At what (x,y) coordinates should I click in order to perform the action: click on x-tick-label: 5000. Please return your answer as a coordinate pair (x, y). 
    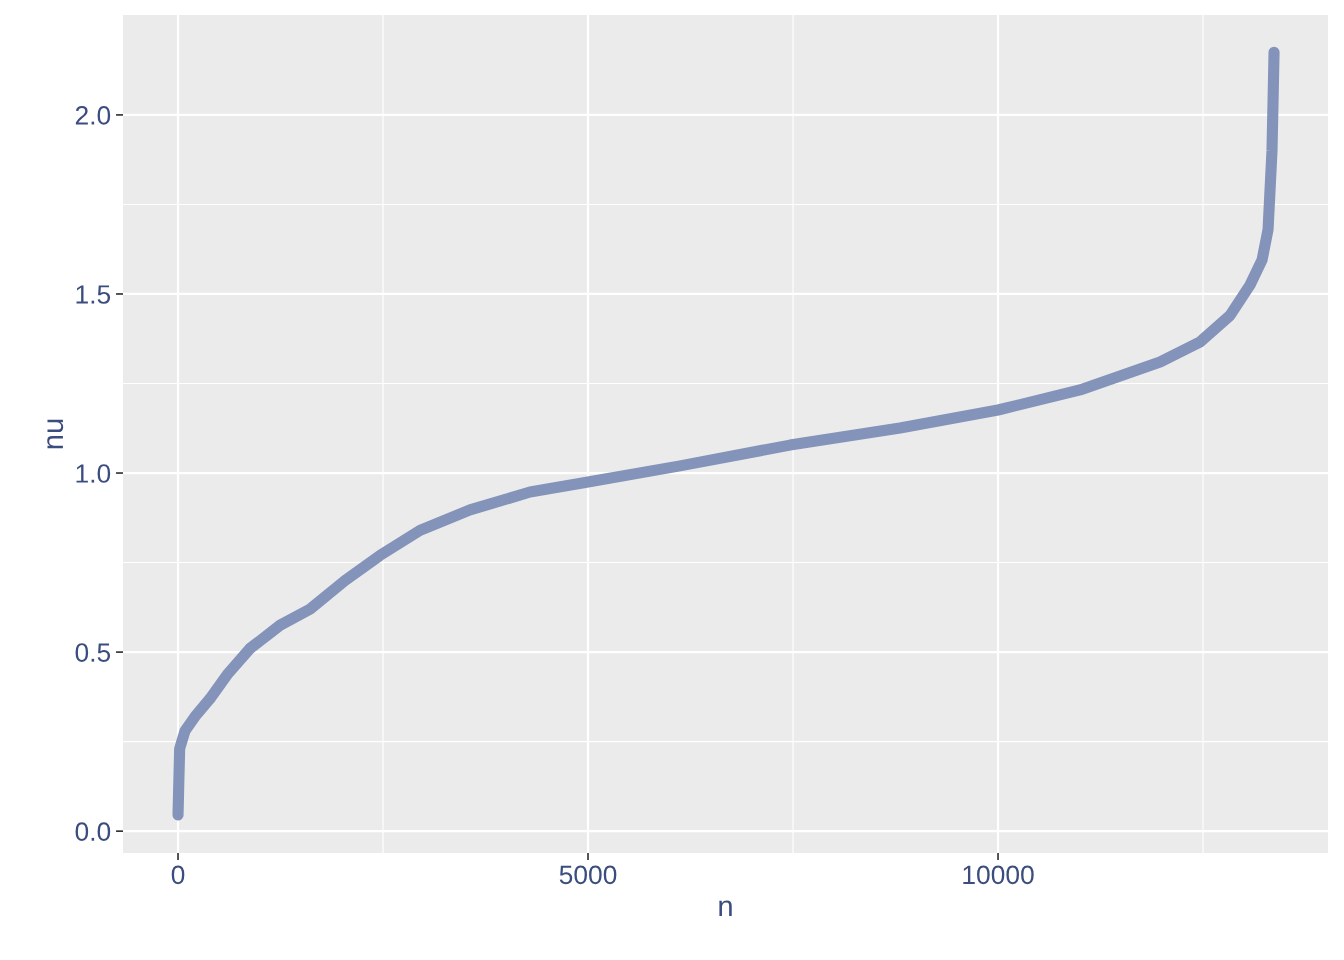
    Looking at the image, I should click on (588, 875).